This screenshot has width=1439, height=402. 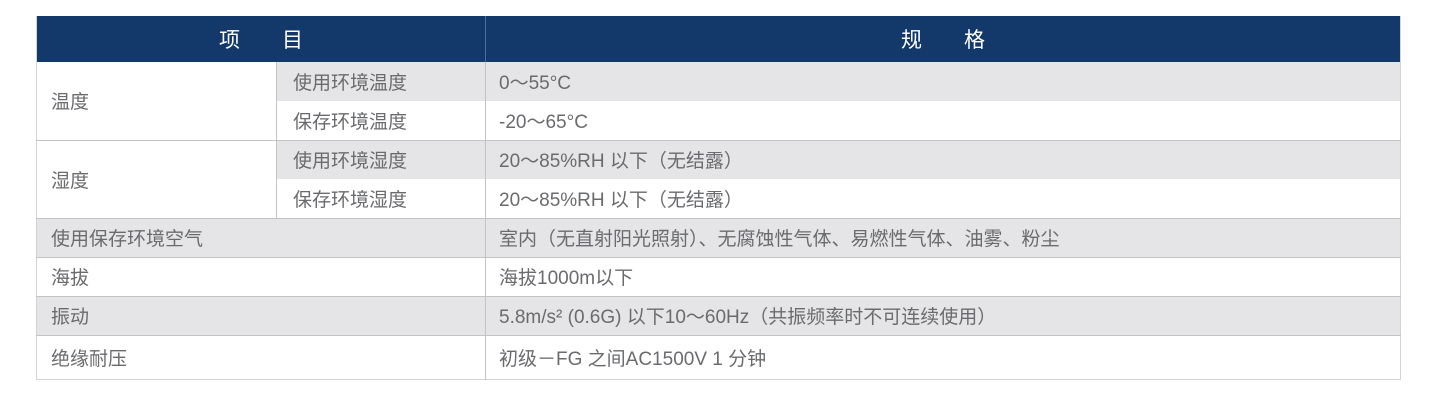 What do you see at coordinates (381, 159) in the screenshot?
I see `row-label: 使用环境湿度` at bounding box center [381, 159].